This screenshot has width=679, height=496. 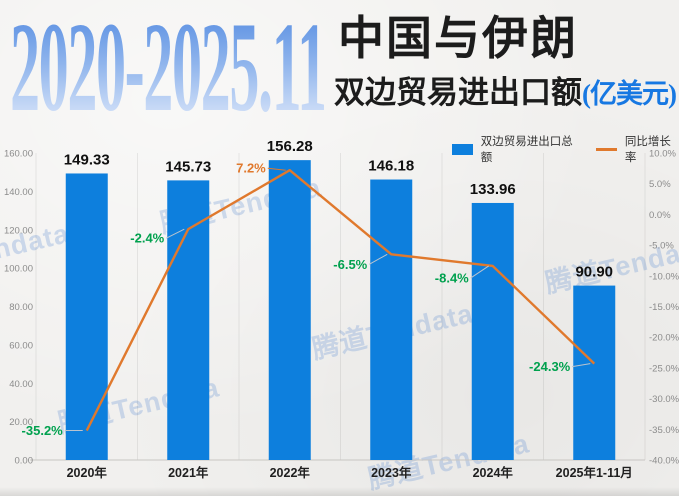 What do you see at coordinates (452, 277) in the screenshot?
I see `growth-rate-label: -8.4%` at bounding box center [452, 277].